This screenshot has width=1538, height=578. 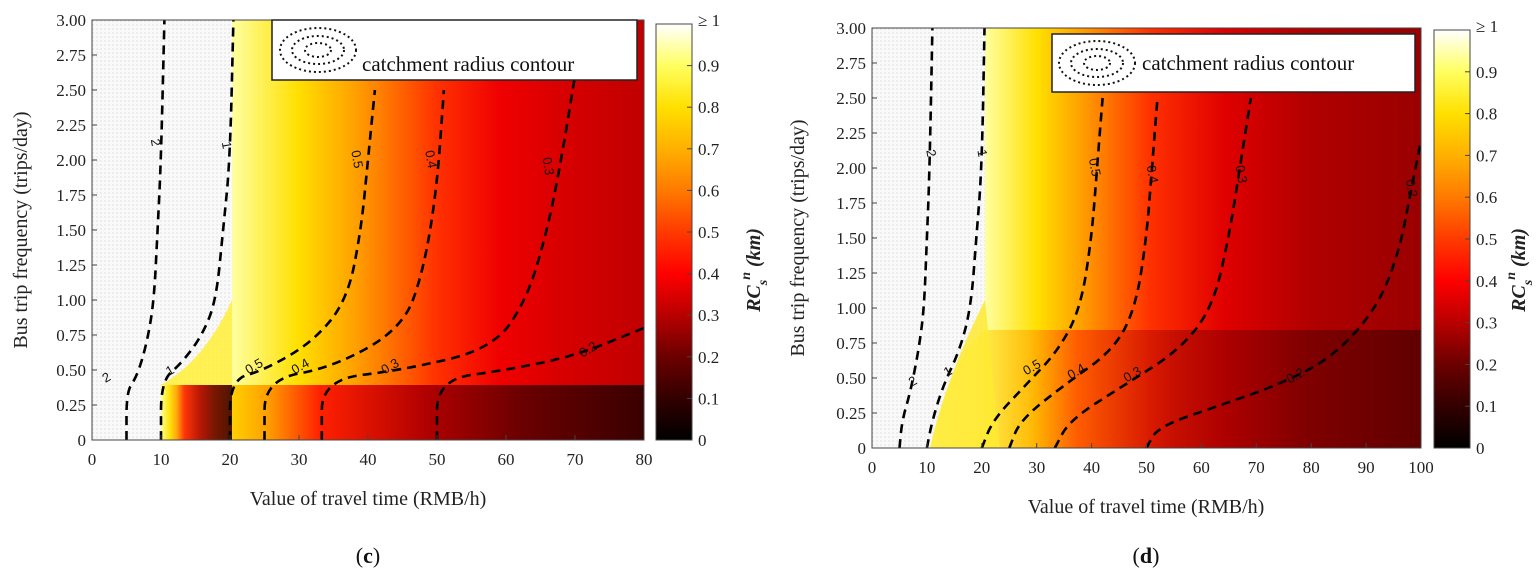 What do you see at coordinates (708, 66) in the screenshot?
I see `colorbar-tick-label: 0.9` at bounding box center [708, 66].